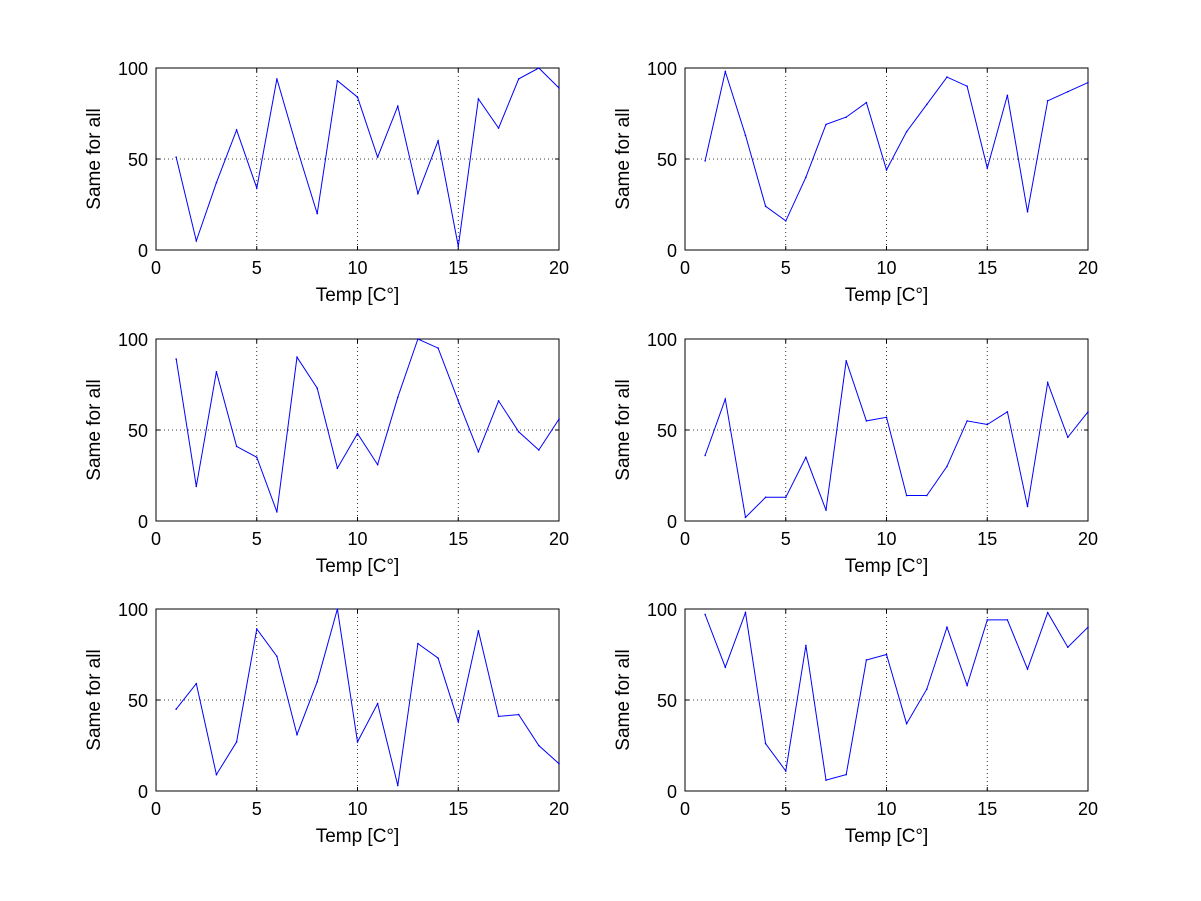  I want to click on subplot-3: 0 5 10 15 20 0 50 100 Temp [C°] Same for all, so click(326, 453).